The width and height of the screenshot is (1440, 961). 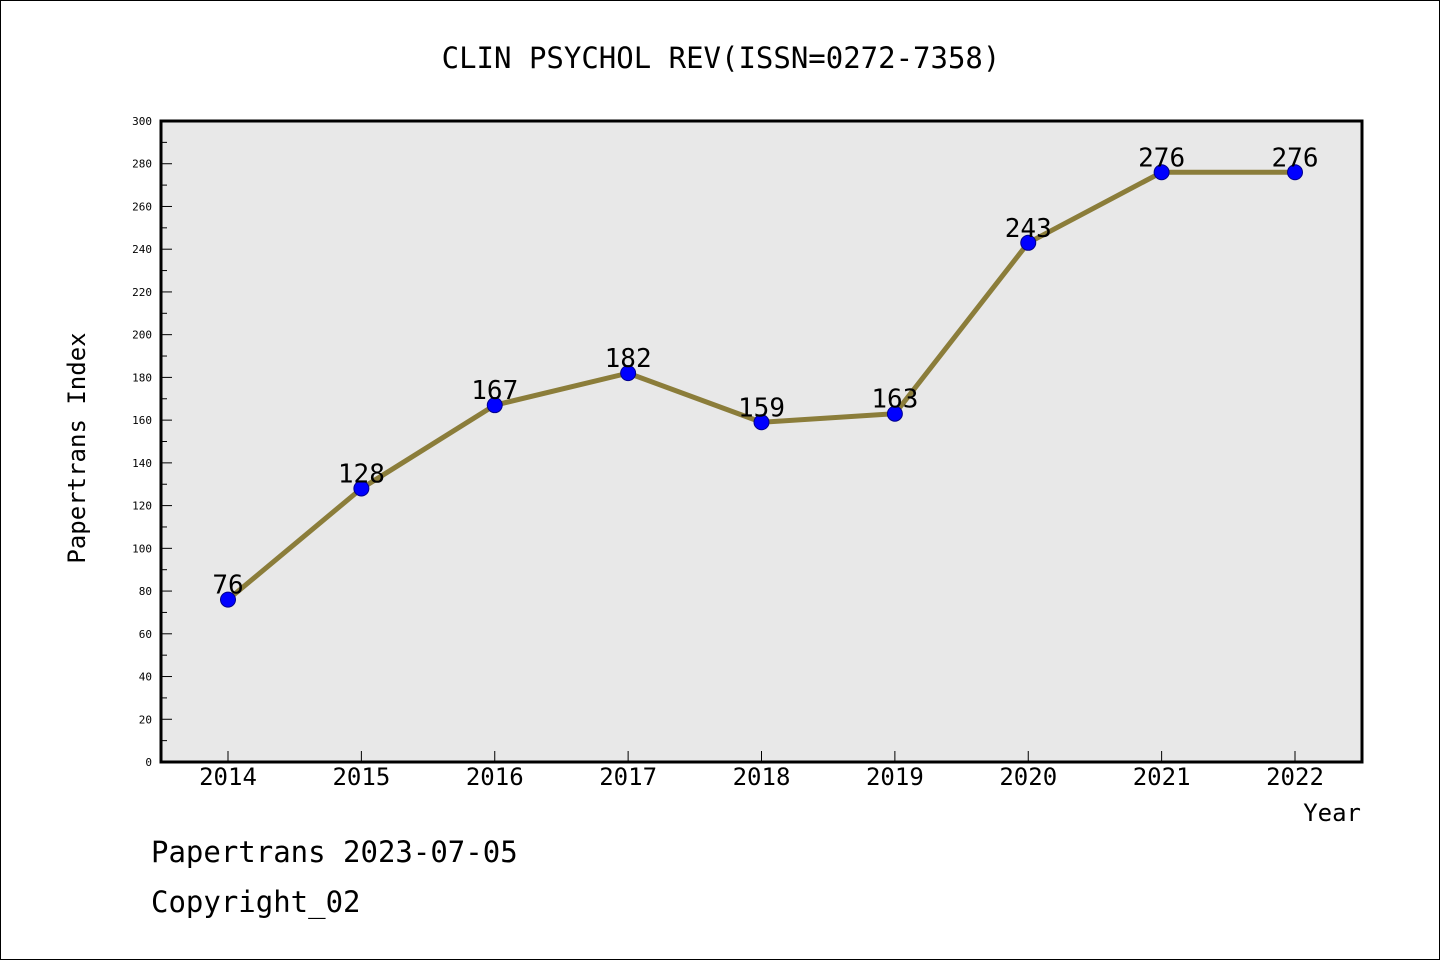 I want to click on x-tick-label: 2016, so click(x=495, y=777).